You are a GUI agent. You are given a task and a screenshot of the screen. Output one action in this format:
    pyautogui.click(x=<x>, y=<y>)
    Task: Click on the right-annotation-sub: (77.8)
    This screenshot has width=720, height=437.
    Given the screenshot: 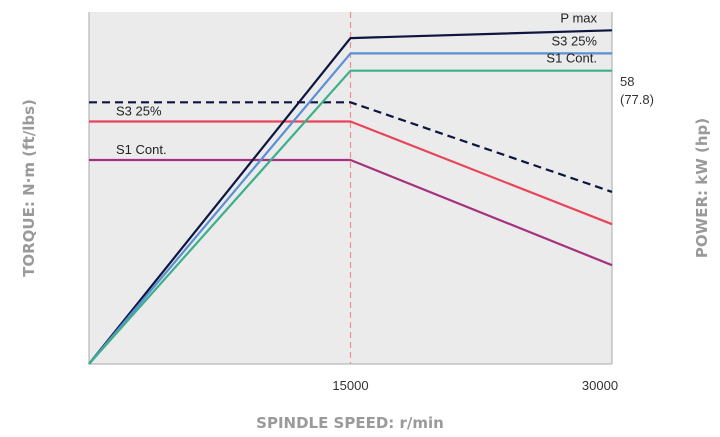 What is the action you would take?
    pyautogui.click(x=637, y=99)
    